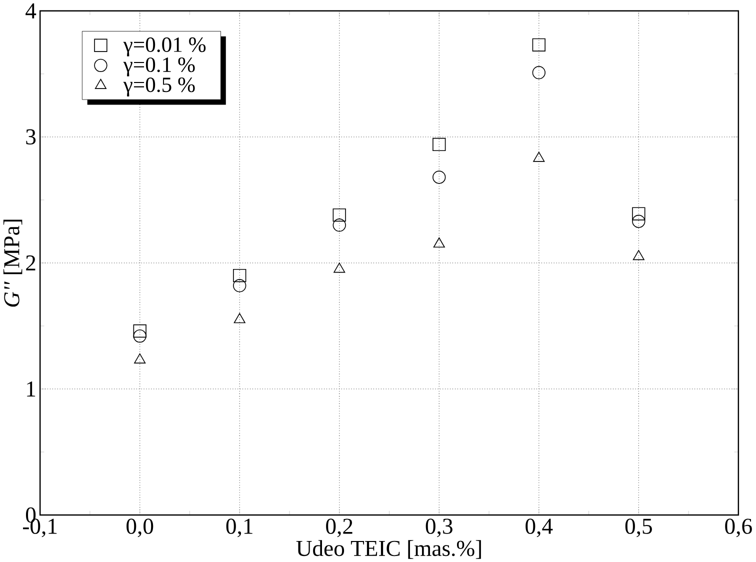 The image size is (756, 562). What do you see at coordinates (31, 136) in the screenshot?
I see `y-tick-label: 3` at bounding box center [31, 136].